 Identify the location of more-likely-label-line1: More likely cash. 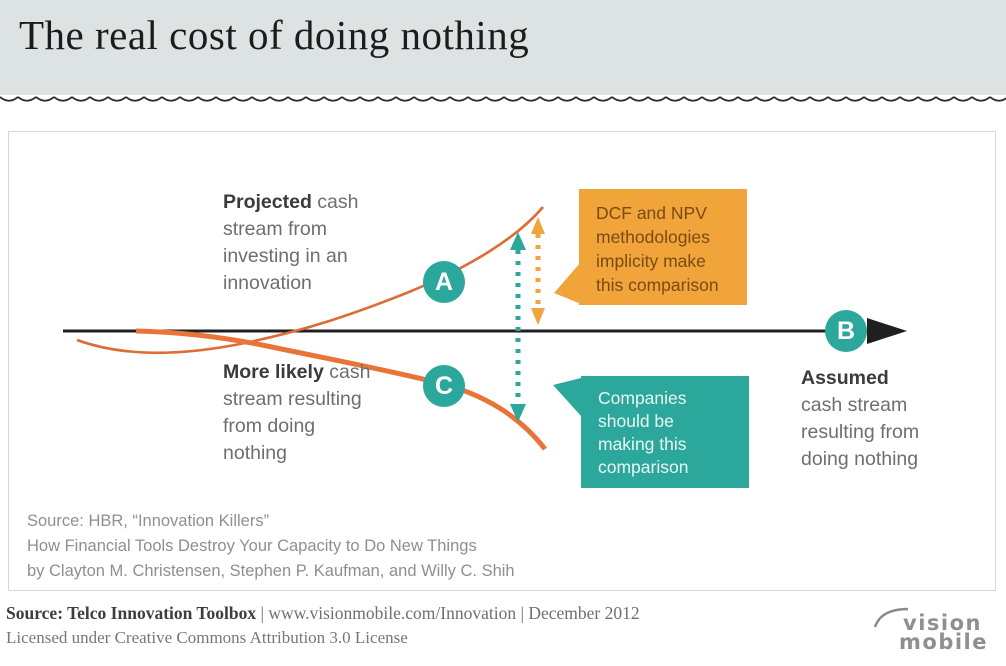
(296, 372).